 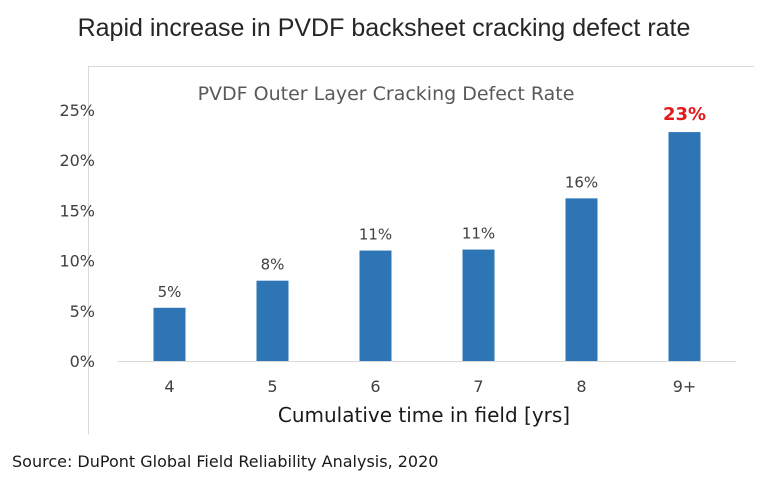 I want to click on y-tick-label: 0%, so click(x=82, y=361).